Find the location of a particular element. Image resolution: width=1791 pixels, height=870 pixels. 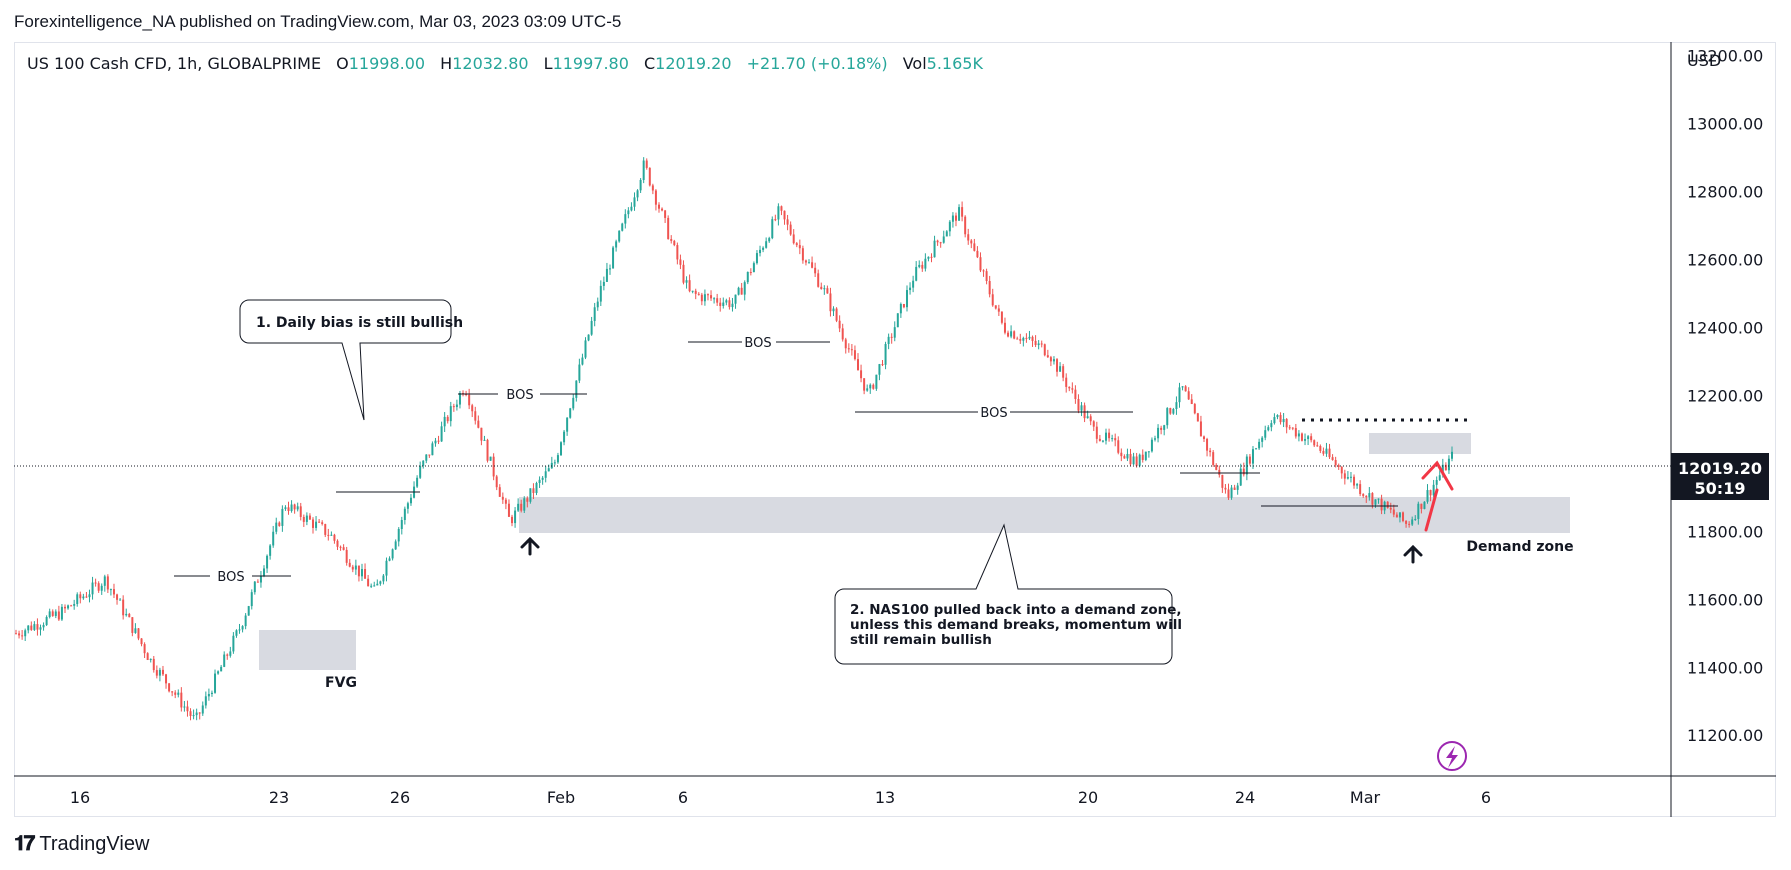

last-price-value: 12019.20 is located at coordinates (1720, 468).